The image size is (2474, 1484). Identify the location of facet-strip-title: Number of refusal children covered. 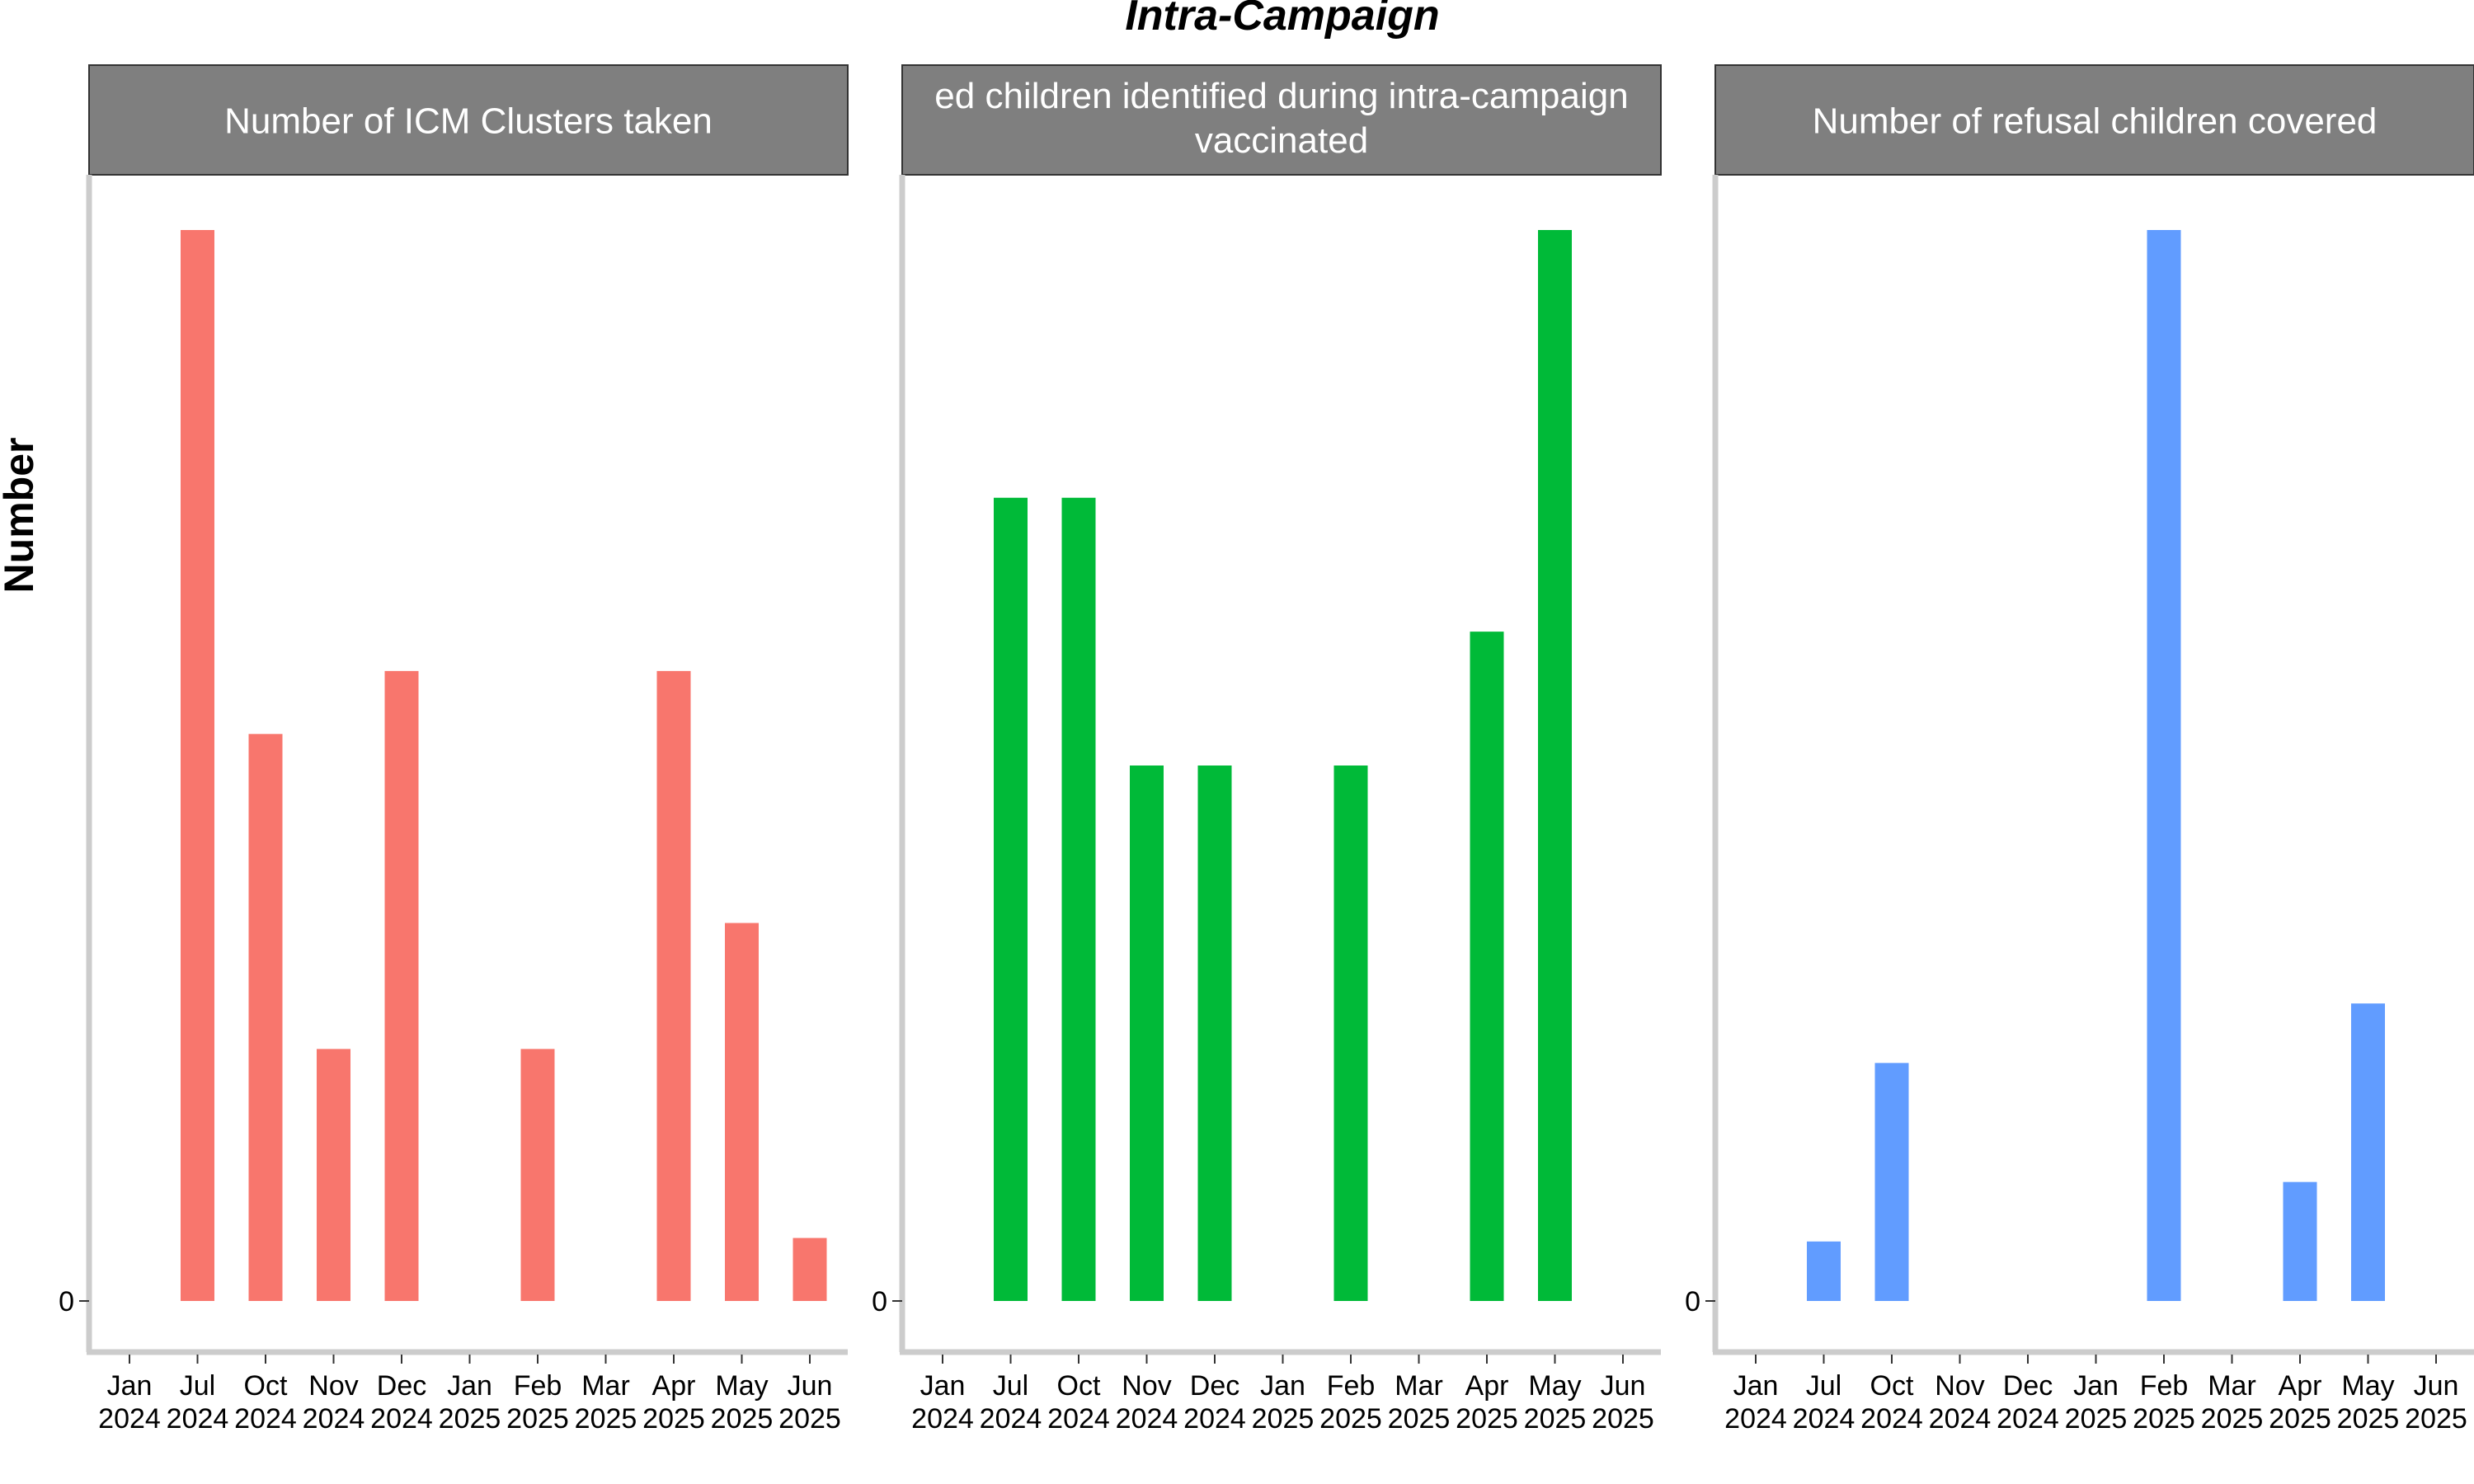
(2095, 121).